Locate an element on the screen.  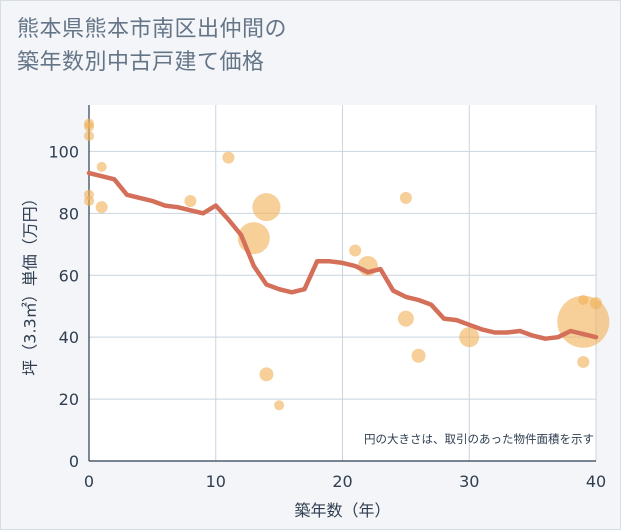
y-tick-label: 20 is located at coordinates (69, 399).